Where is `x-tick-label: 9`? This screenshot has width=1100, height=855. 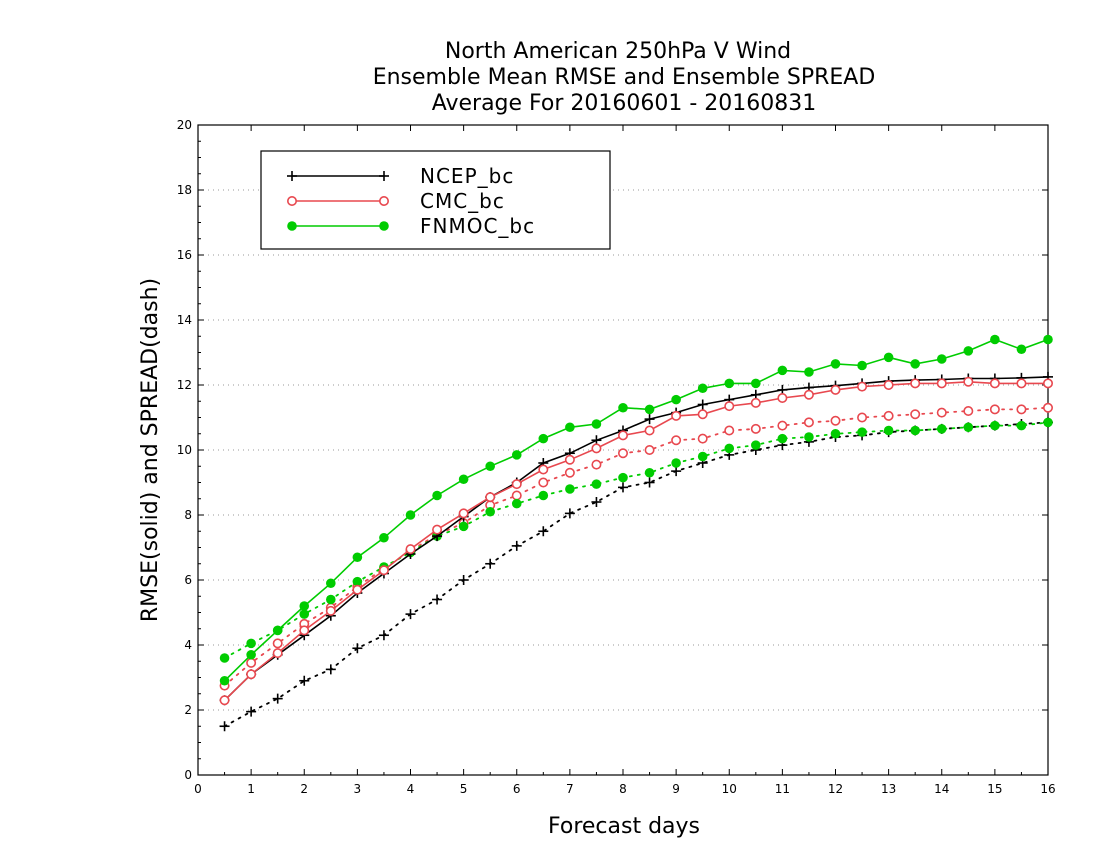
x-tick-label: 9 is located at coordinates (676, 789).